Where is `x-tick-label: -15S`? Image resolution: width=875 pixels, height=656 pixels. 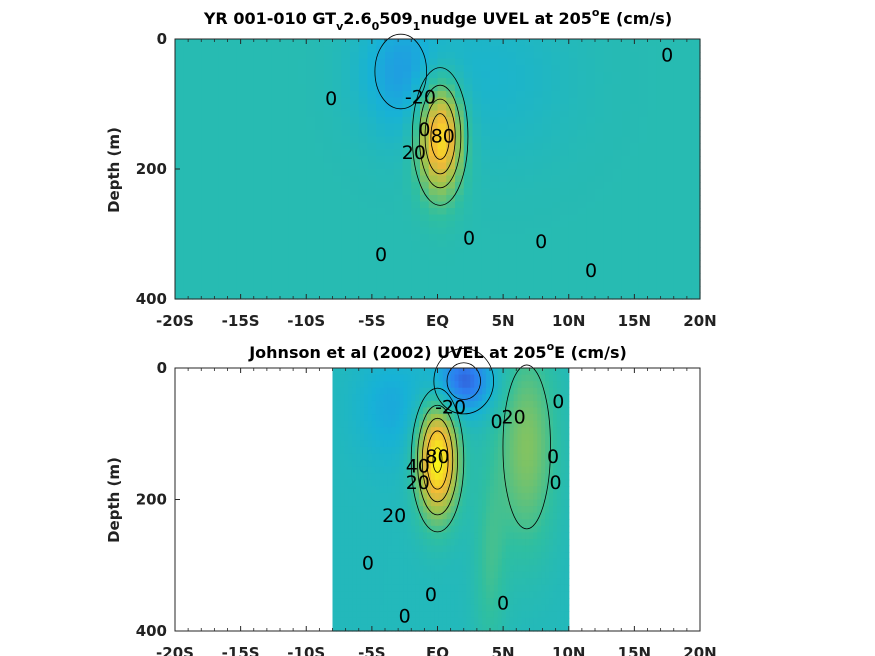
x-tick-label: -15S is located at coordinates (241, 321).